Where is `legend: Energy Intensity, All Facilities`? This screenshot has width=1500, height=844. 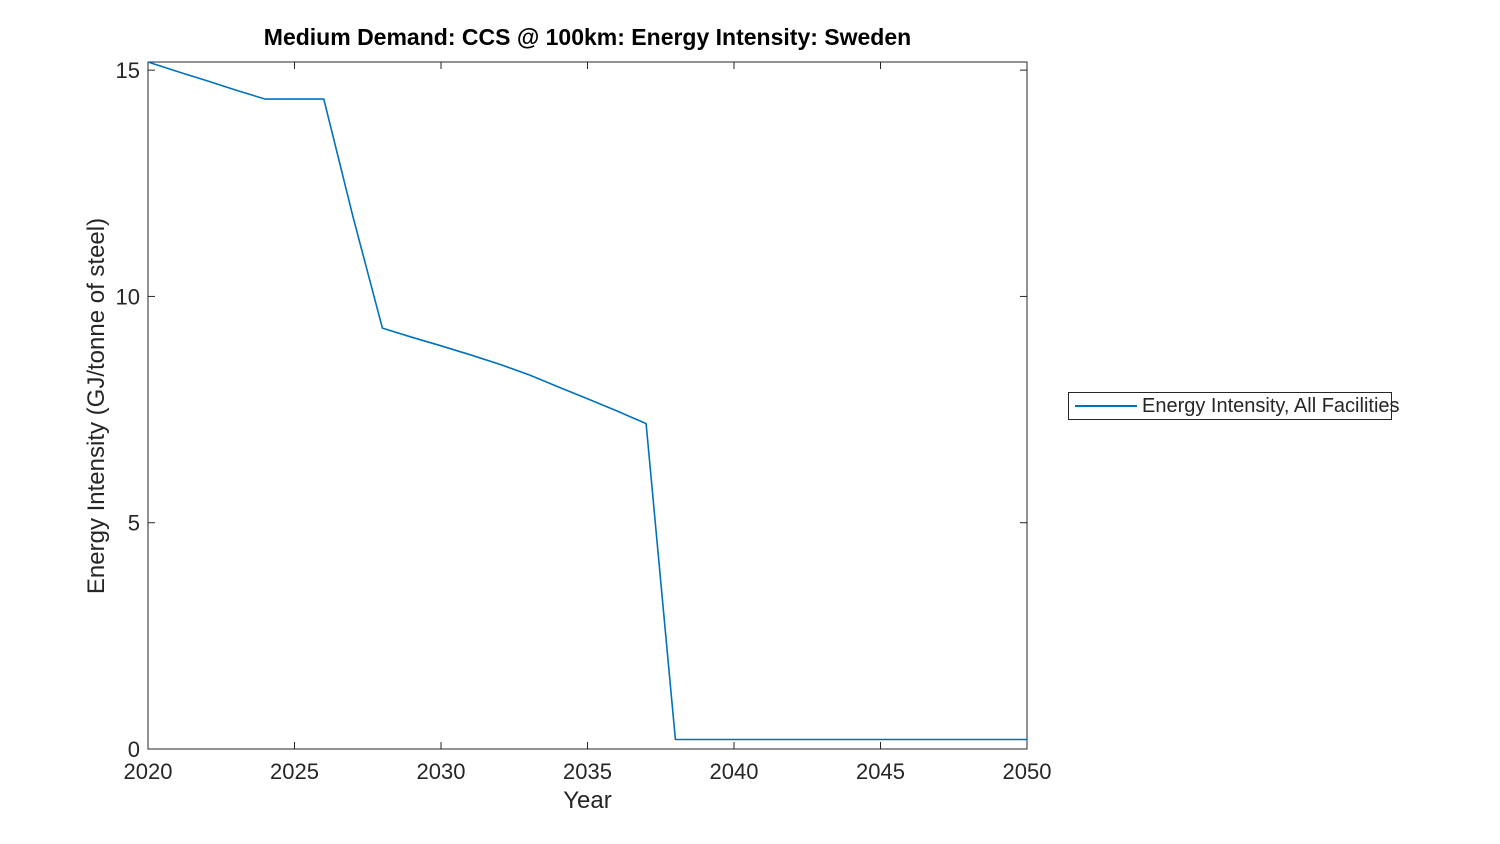 legend: Energy Intensity, All Facilities is located at coordinates (1234, 406).